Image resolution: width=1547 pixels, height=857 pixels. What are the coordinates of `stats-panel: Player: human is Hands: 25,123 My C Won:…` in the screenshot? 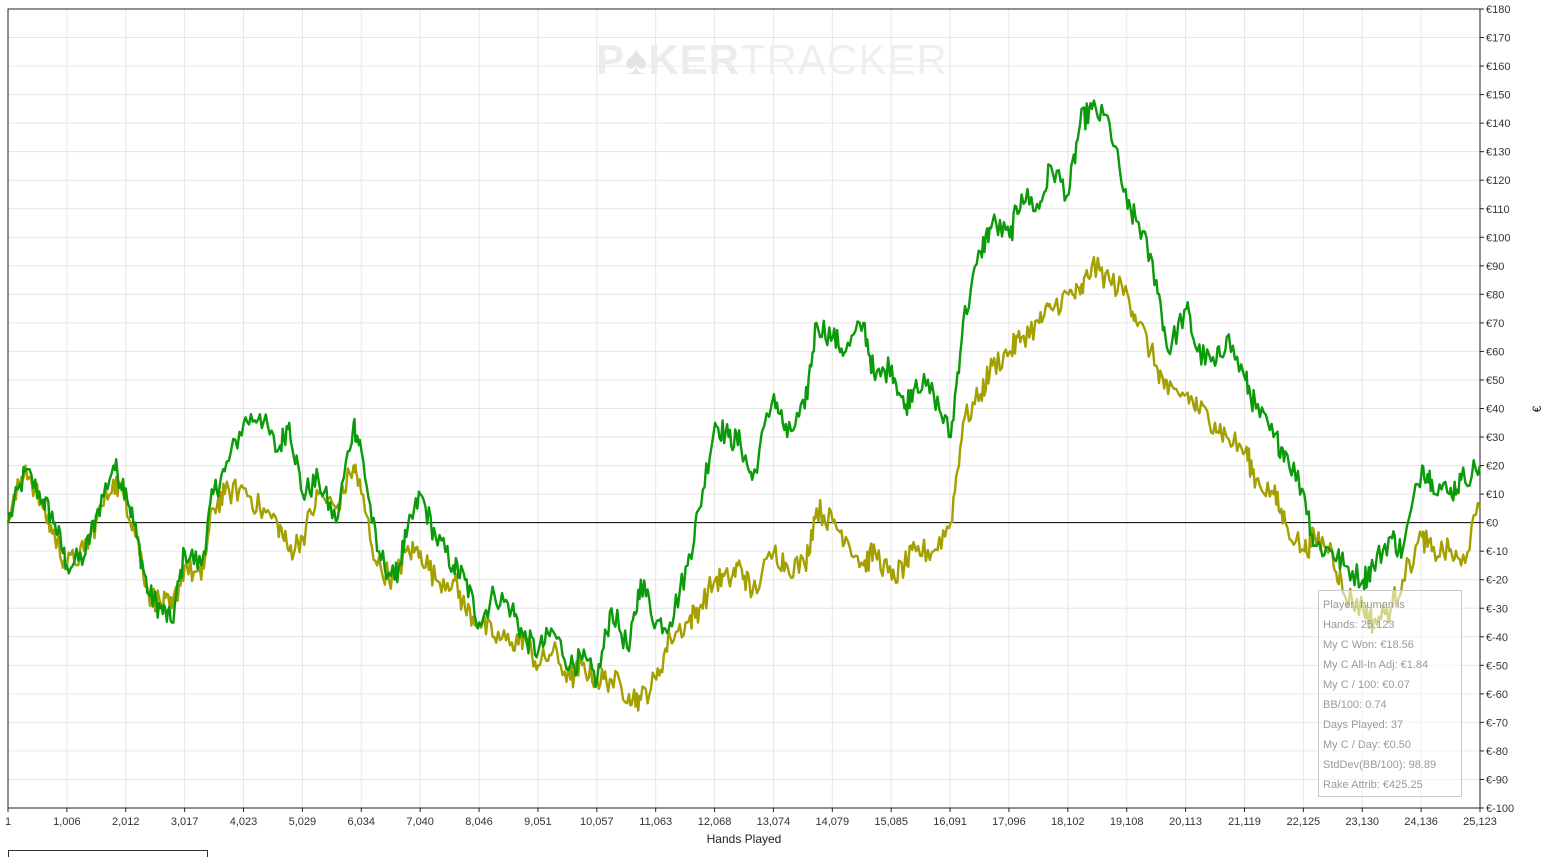 It's located at (1390, 693).